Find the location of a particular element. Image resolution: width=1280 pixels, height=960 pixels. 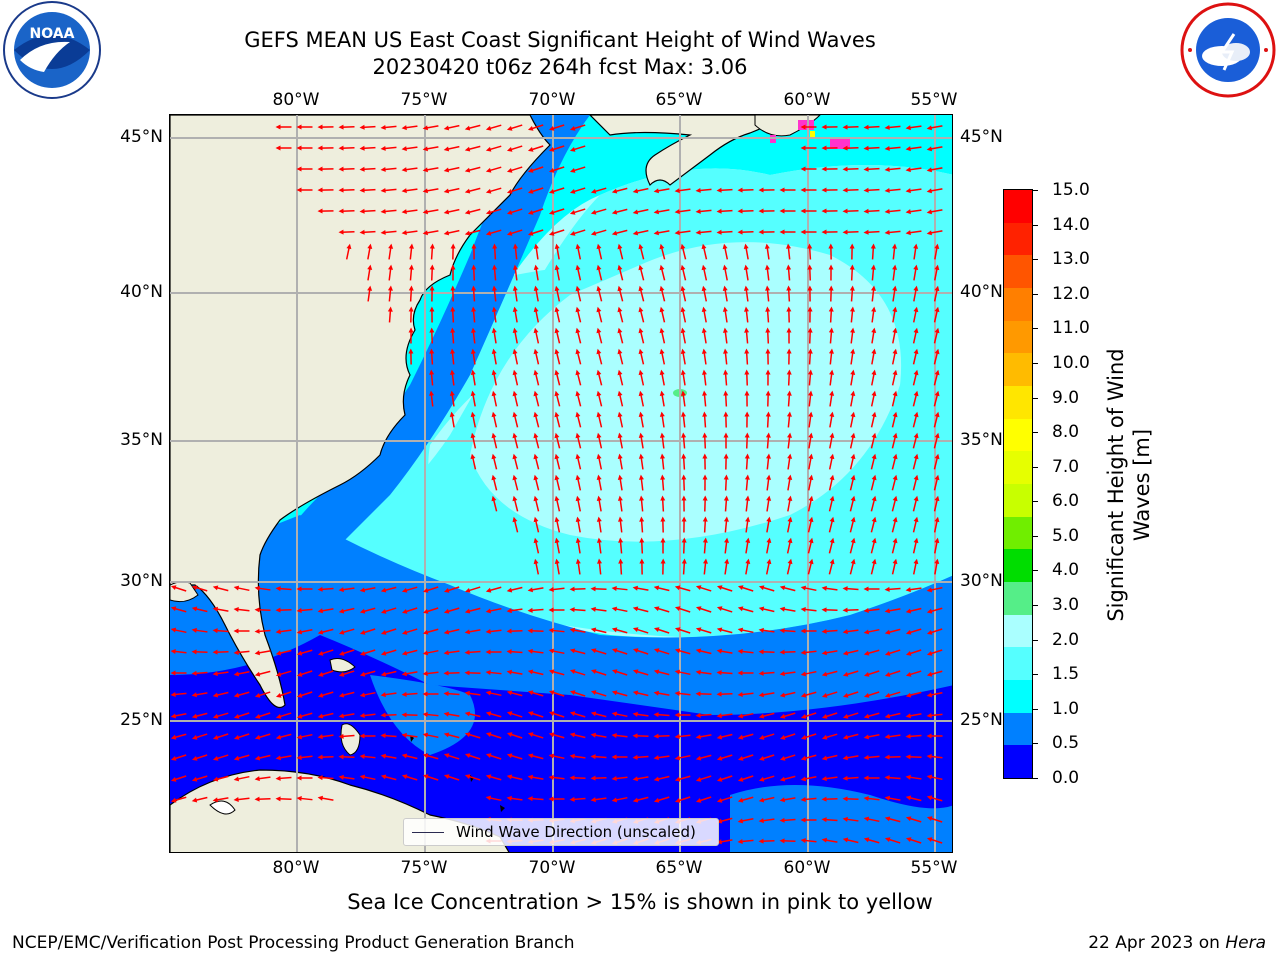

colorbar-tick-label: 8.0 is located at coordinates (1066, 432).